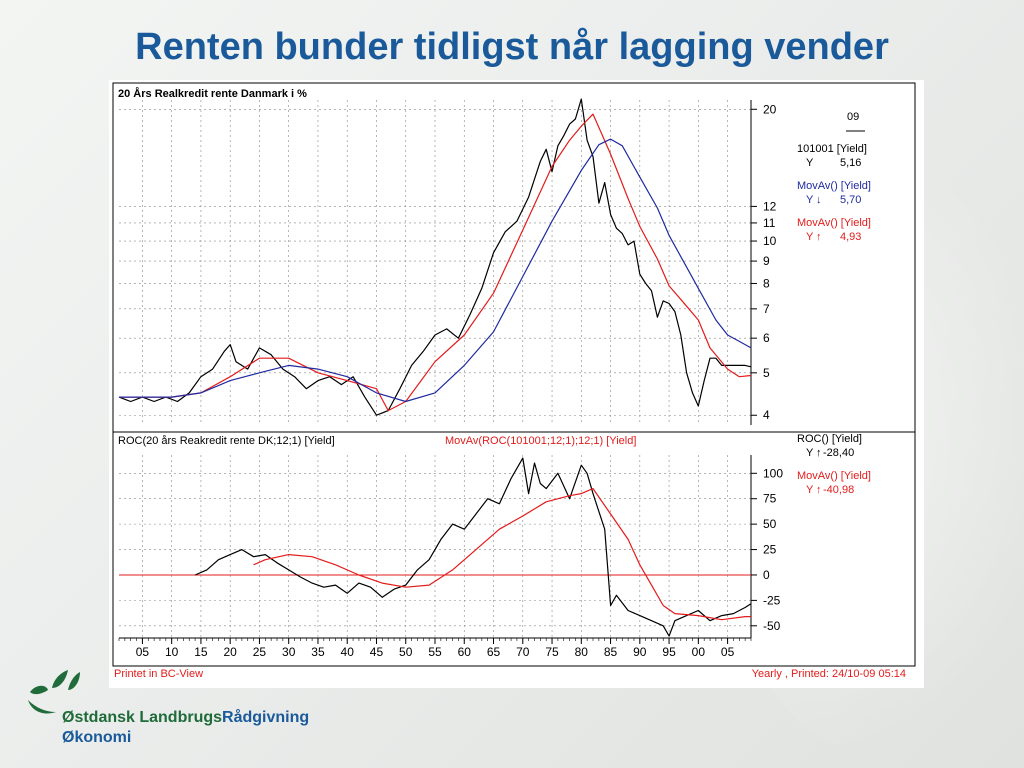  I want to click on x-tick-label: 30, so click(289, 652).